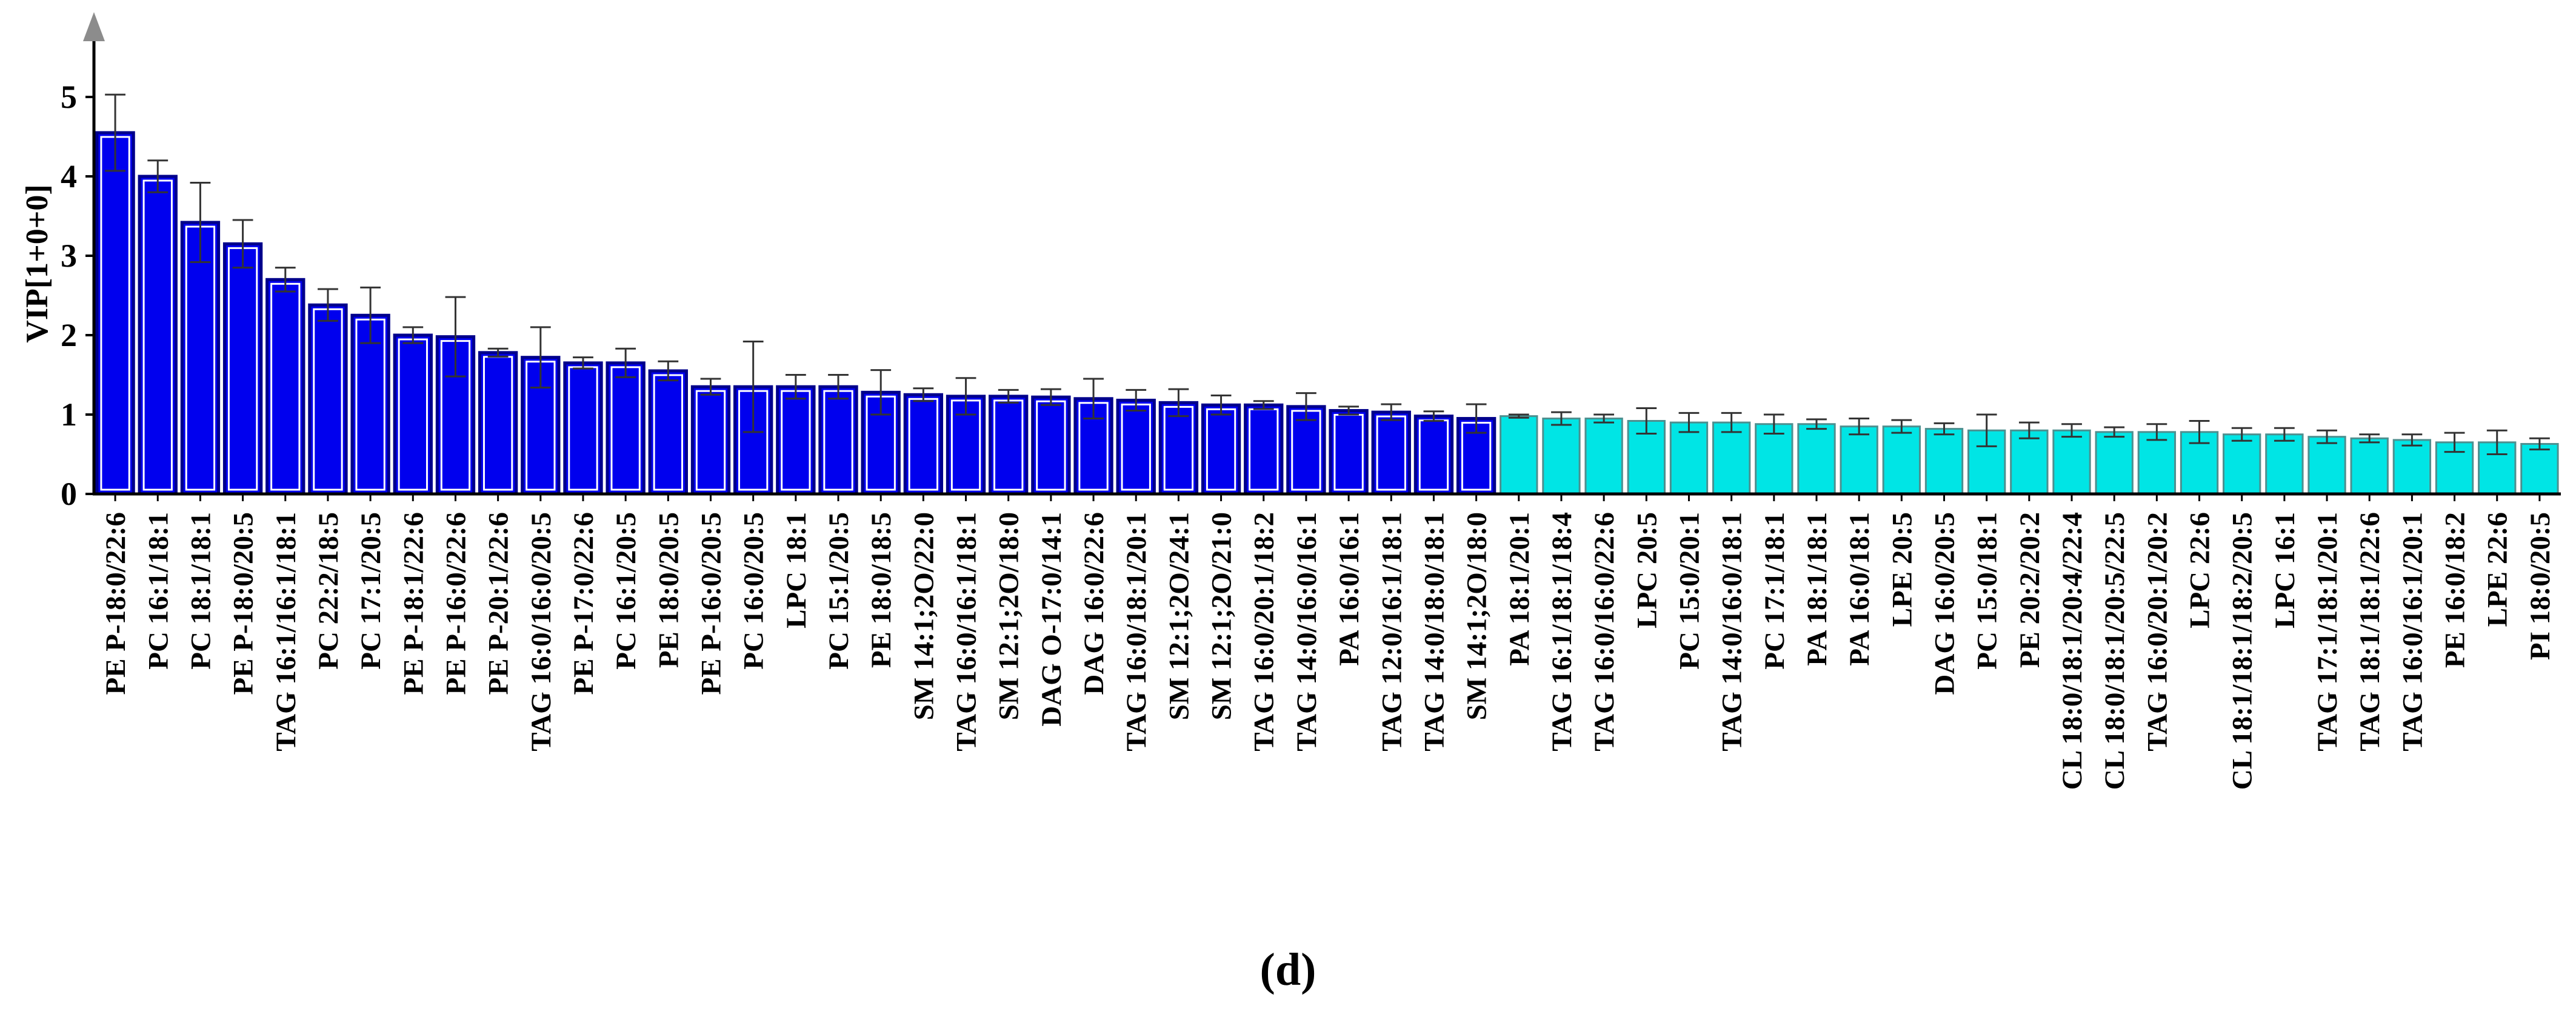 The height and width of the screenshot is (1020, 2576). What do you see at coordinates (669, 590) in the screenshot?
I see `x-tick-label: PE 18:0/20:5` at bounding box center [669, 590].